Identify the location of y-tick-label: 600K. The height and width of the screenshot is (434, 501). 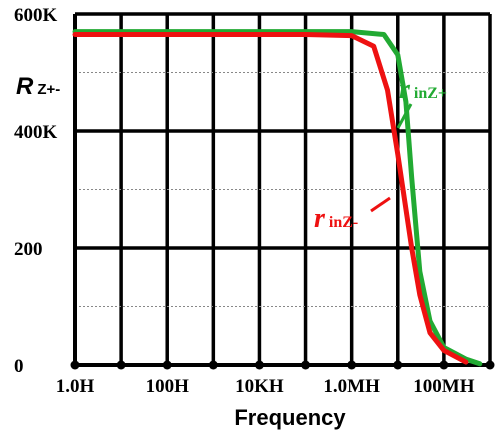
(36, 15).